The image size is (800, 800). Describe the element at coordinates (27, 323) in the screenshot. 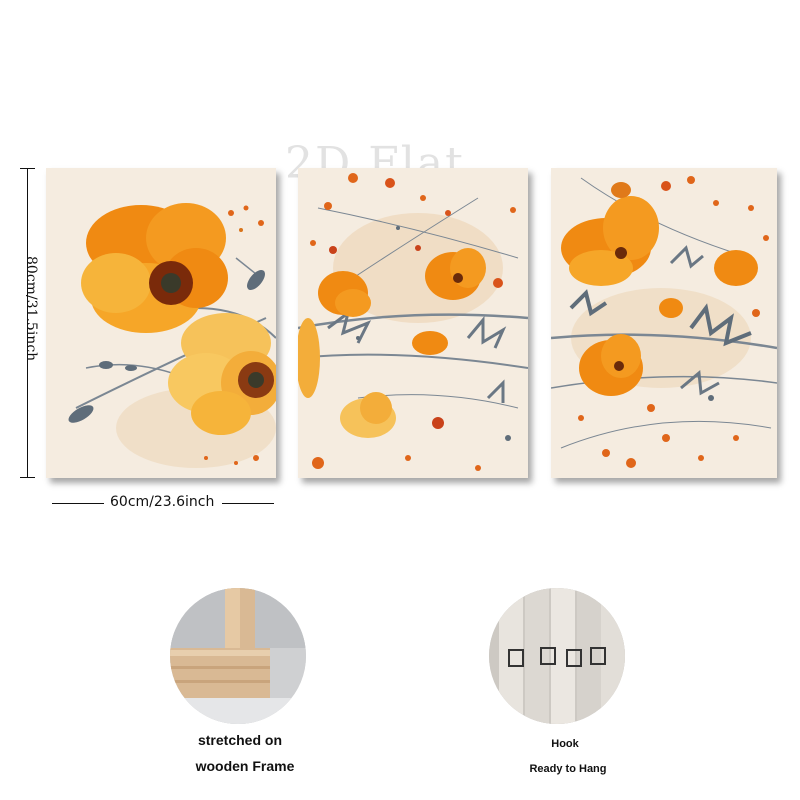

I see `height-dimension-line` at that location.